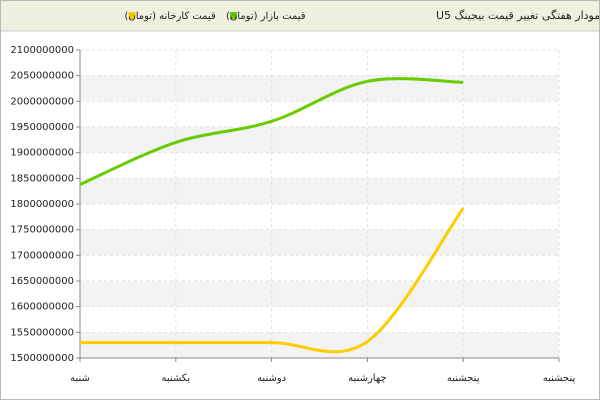  I want to click on y-tick-label: 1800000000, so click(42, 204).